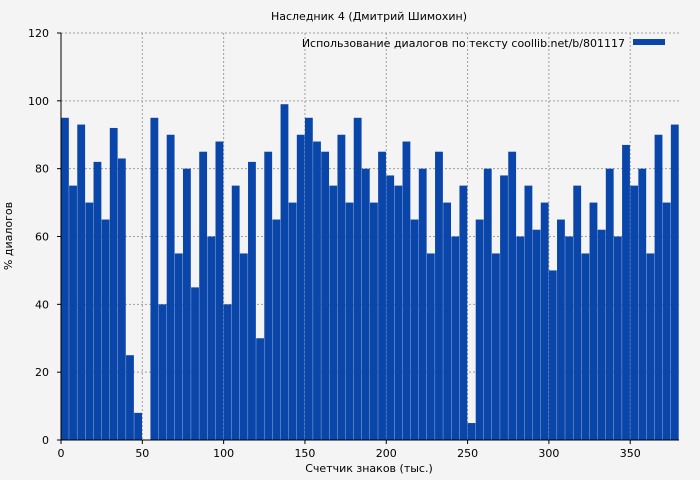  Describe the element at coordinates (304, 453) in the screenshot. I see `x-tick-label: 150` at that location.